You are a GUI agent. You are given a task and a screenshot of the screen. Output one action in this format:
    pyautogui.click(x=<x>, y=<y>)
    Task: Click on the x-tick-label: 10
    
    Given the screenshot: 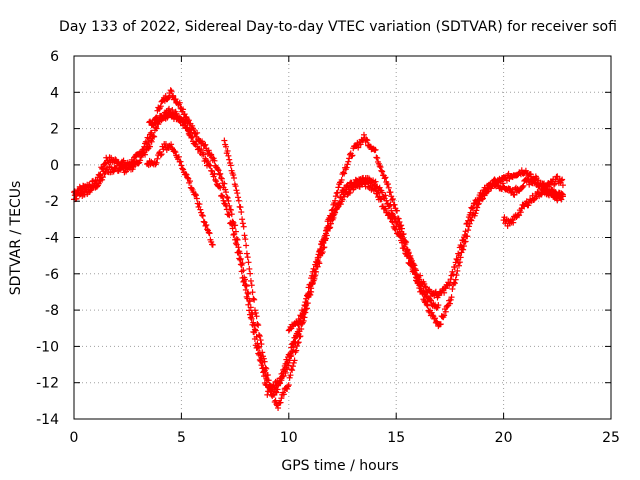 What is the action you would take?
    pyautogui.click(x=289, y=438)
    